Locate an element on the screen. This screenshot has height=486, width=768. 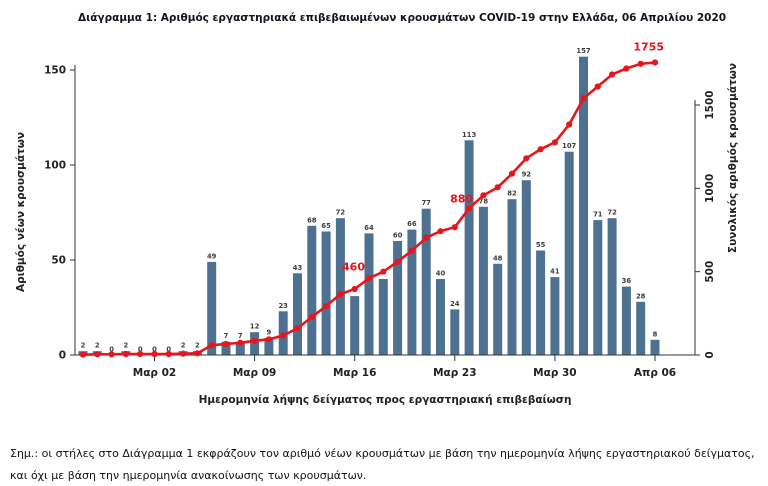
svg-text: 107 is located at coordinates (569, 146).